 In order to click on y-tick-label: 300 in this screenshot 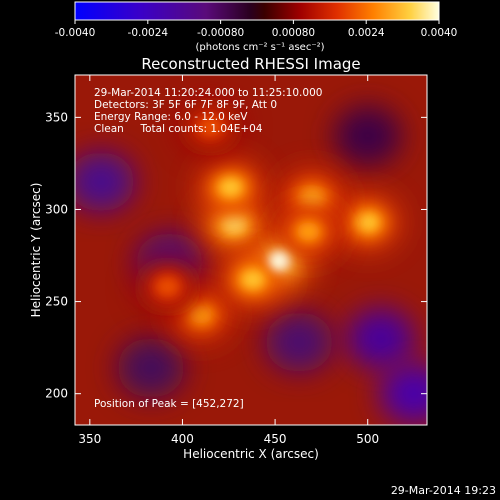, I will do `click(56, 209)`.